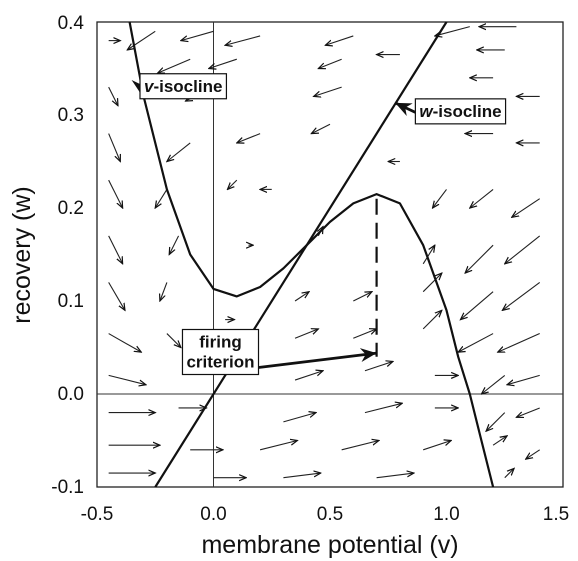 This screenshot has height=561, width=578. Describe the element at coordinates (149, 86) in the screenshot. I see `annotation-italic: v` at that location.